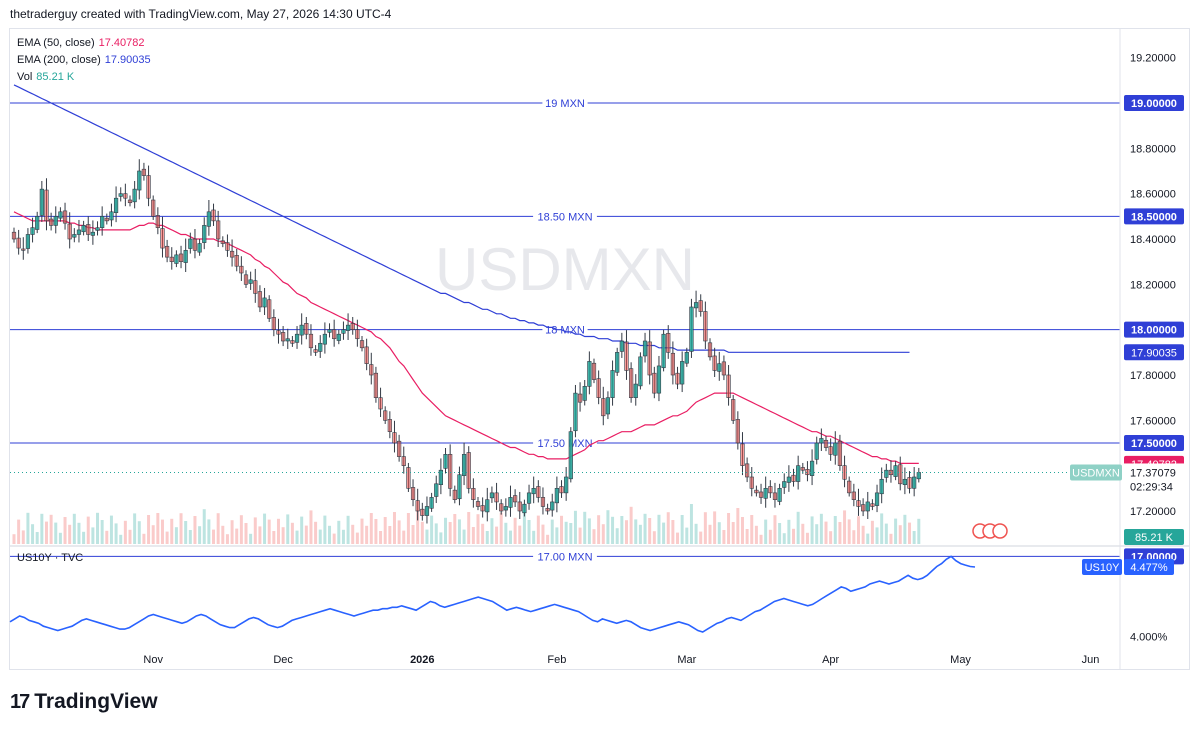 The height and width of the screenshot is (733, 1200). I want to click on us10y-symbol-tag: US10Y, so click(1103, 568).